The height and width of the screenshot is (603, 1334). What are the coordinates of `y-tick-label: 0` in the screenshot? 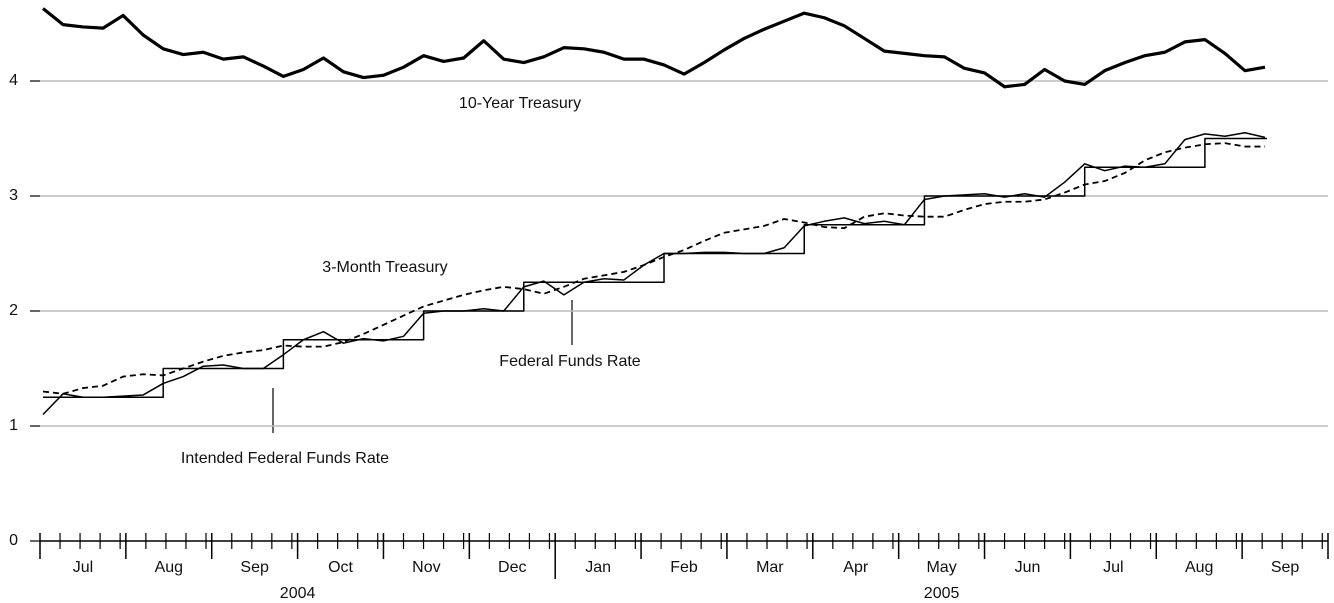 It's located at (13, 540).